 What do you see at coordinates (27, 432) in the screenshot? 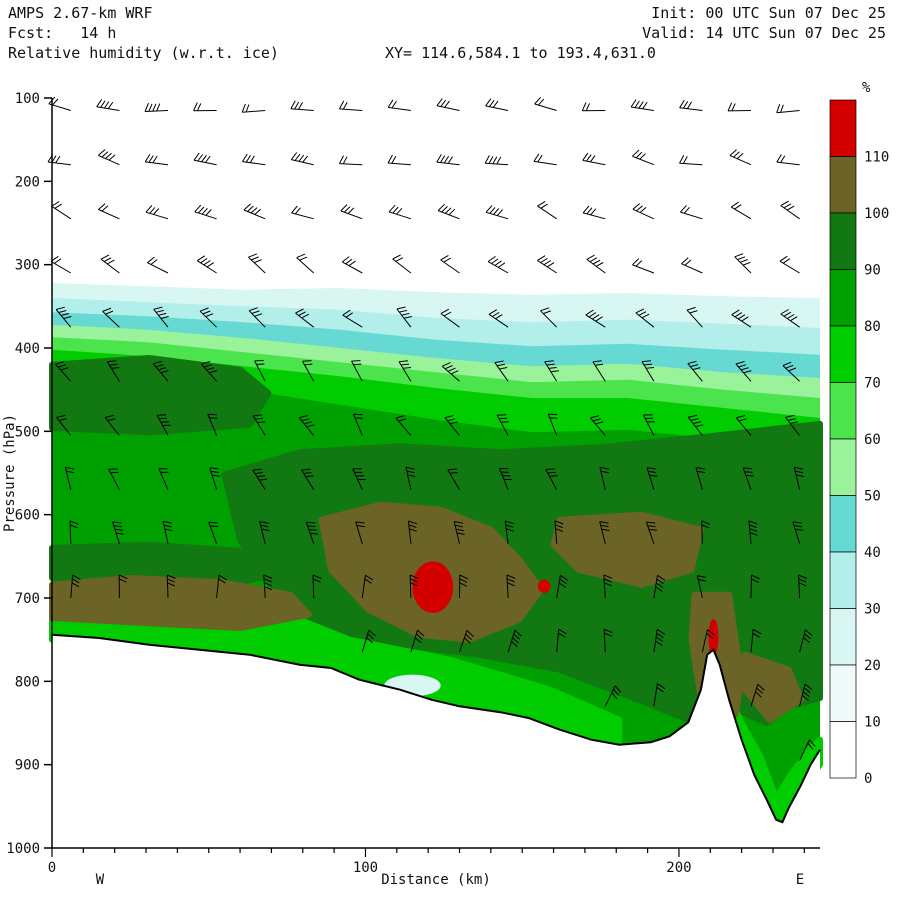
I see `svg-text: 500` at bounding box center [27, 432].